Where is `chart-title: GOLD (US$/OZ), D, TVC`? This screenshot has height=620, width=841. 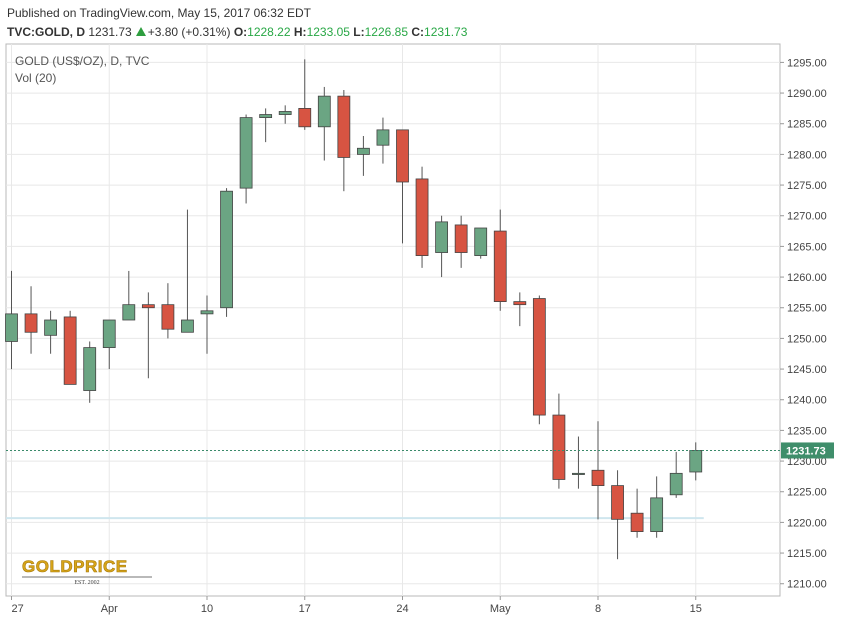
chart-title: GOLD (US$/OZ), D, TVC is located at coordinates (82, 61).